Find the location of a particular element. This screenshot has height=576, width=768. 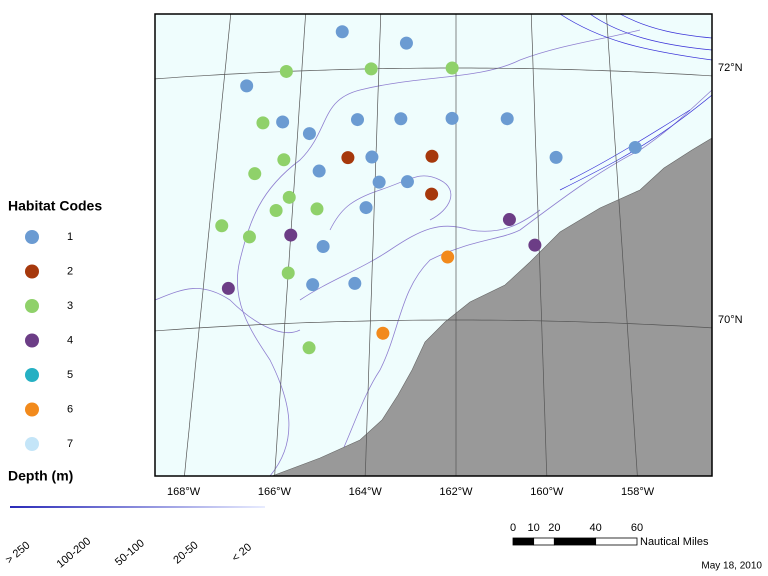

depth-legend-title: Depth (m) is located at coordinates (40, 476).